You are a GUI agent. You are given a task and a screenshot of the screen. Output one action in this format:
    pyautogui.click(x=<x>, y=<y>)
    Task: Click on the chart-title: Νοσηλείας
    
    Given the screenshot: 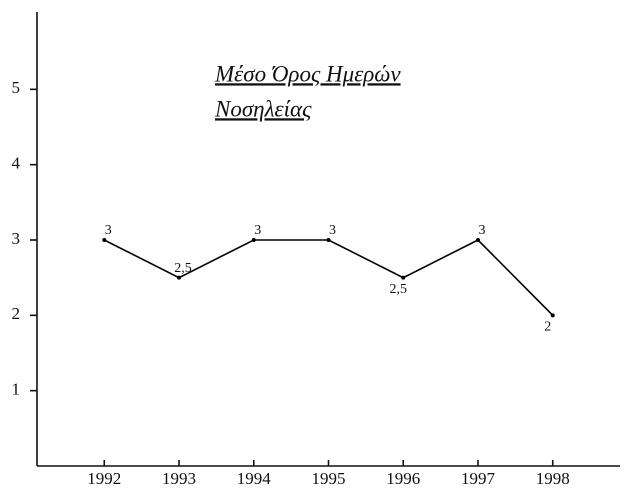 What is the action you would take?
    pyautogui.click(x=263, y=108)
    